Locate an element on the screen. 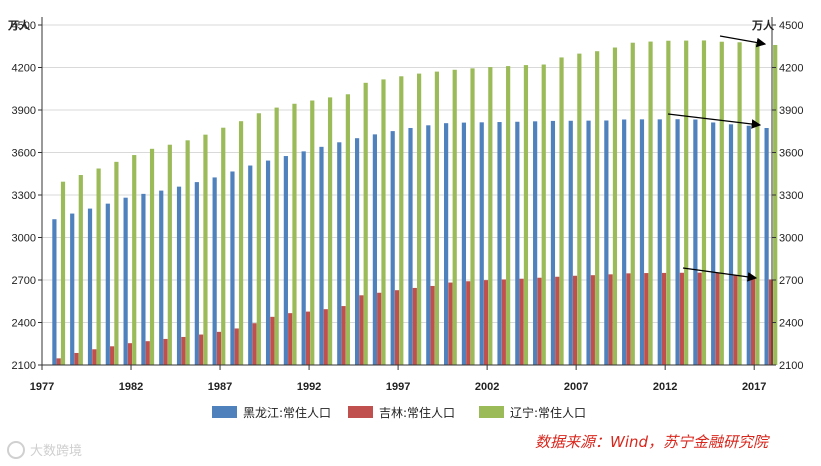 This screenshot has height=466, width=821. bar-s2-1978 is located at coordinates (63, 273).